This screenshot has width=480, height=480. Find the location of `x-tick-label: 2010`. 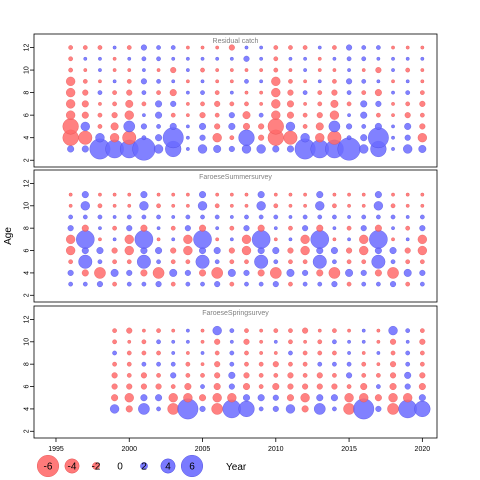

x-tick-label: 2010 is located at coordinates (276, 449).